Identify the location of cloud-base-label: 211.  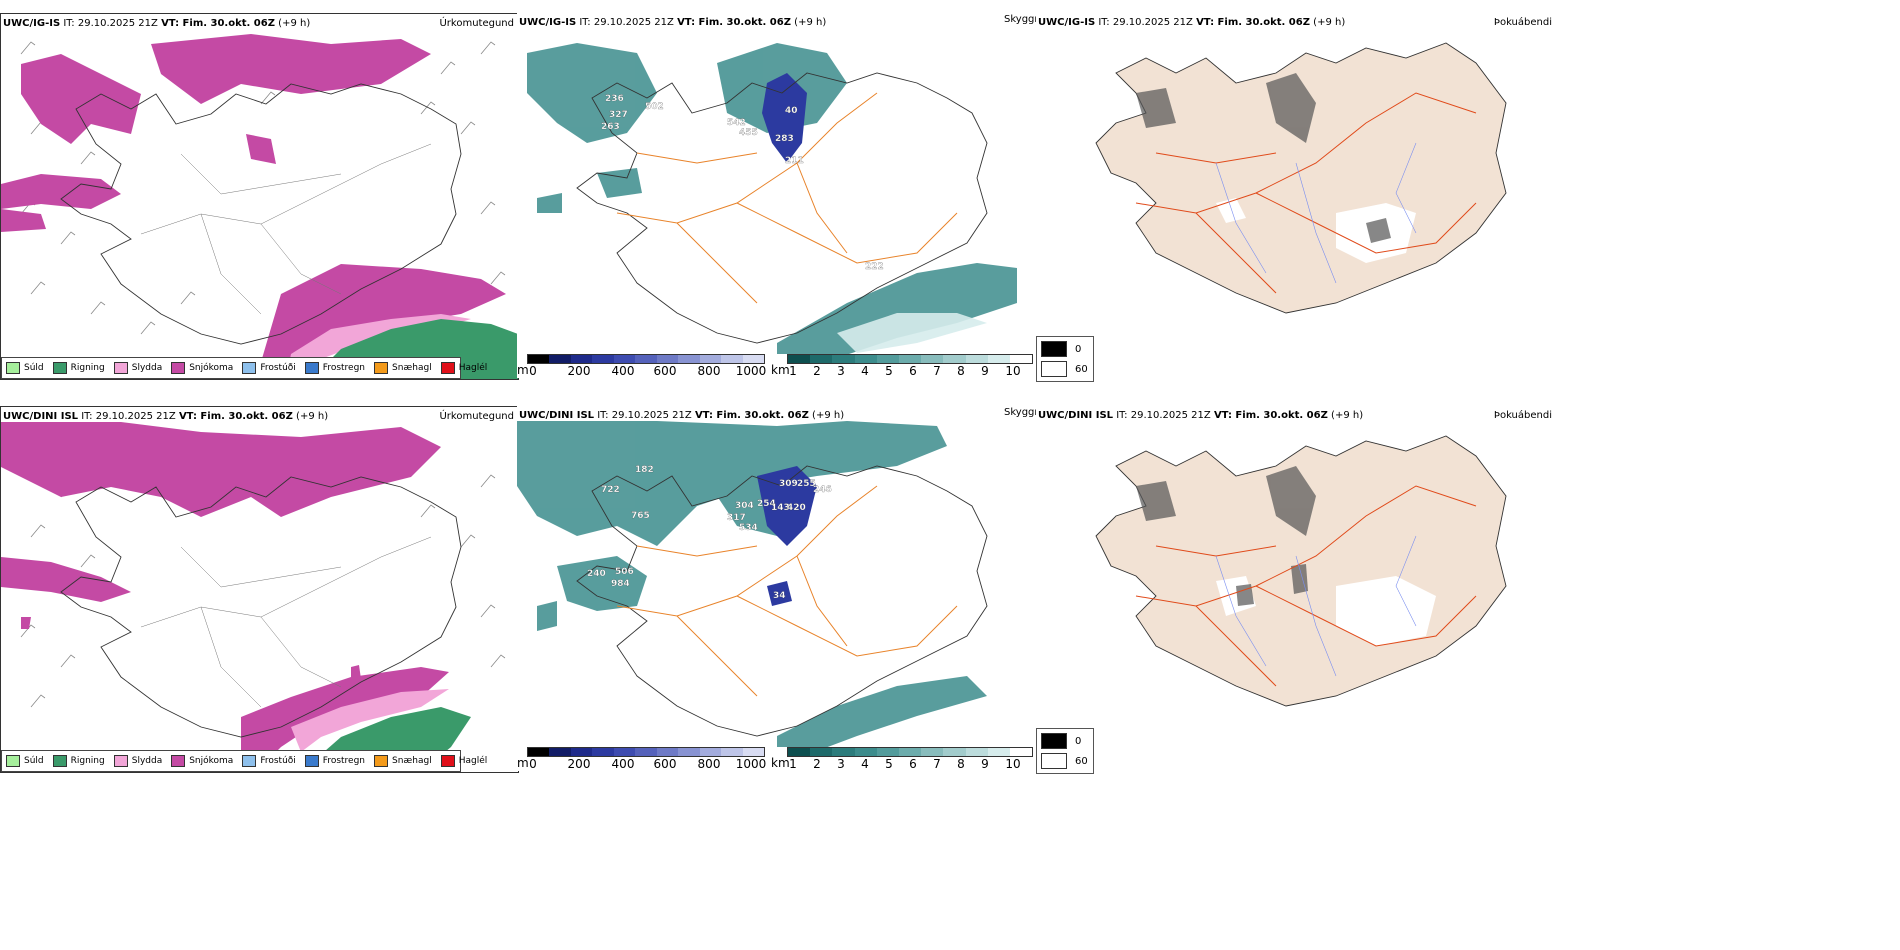
(794, 161).